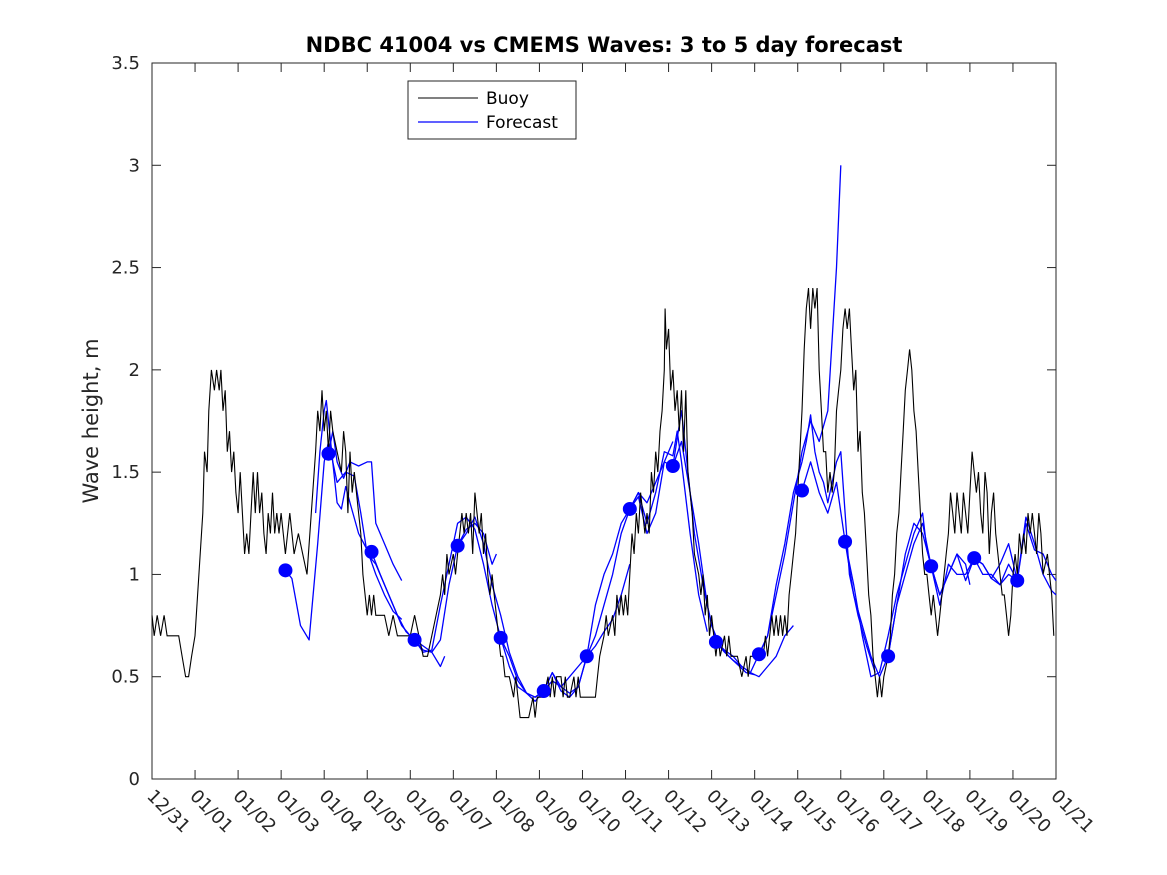  I want to click on y-tick-label: 1, so click(134, 574).